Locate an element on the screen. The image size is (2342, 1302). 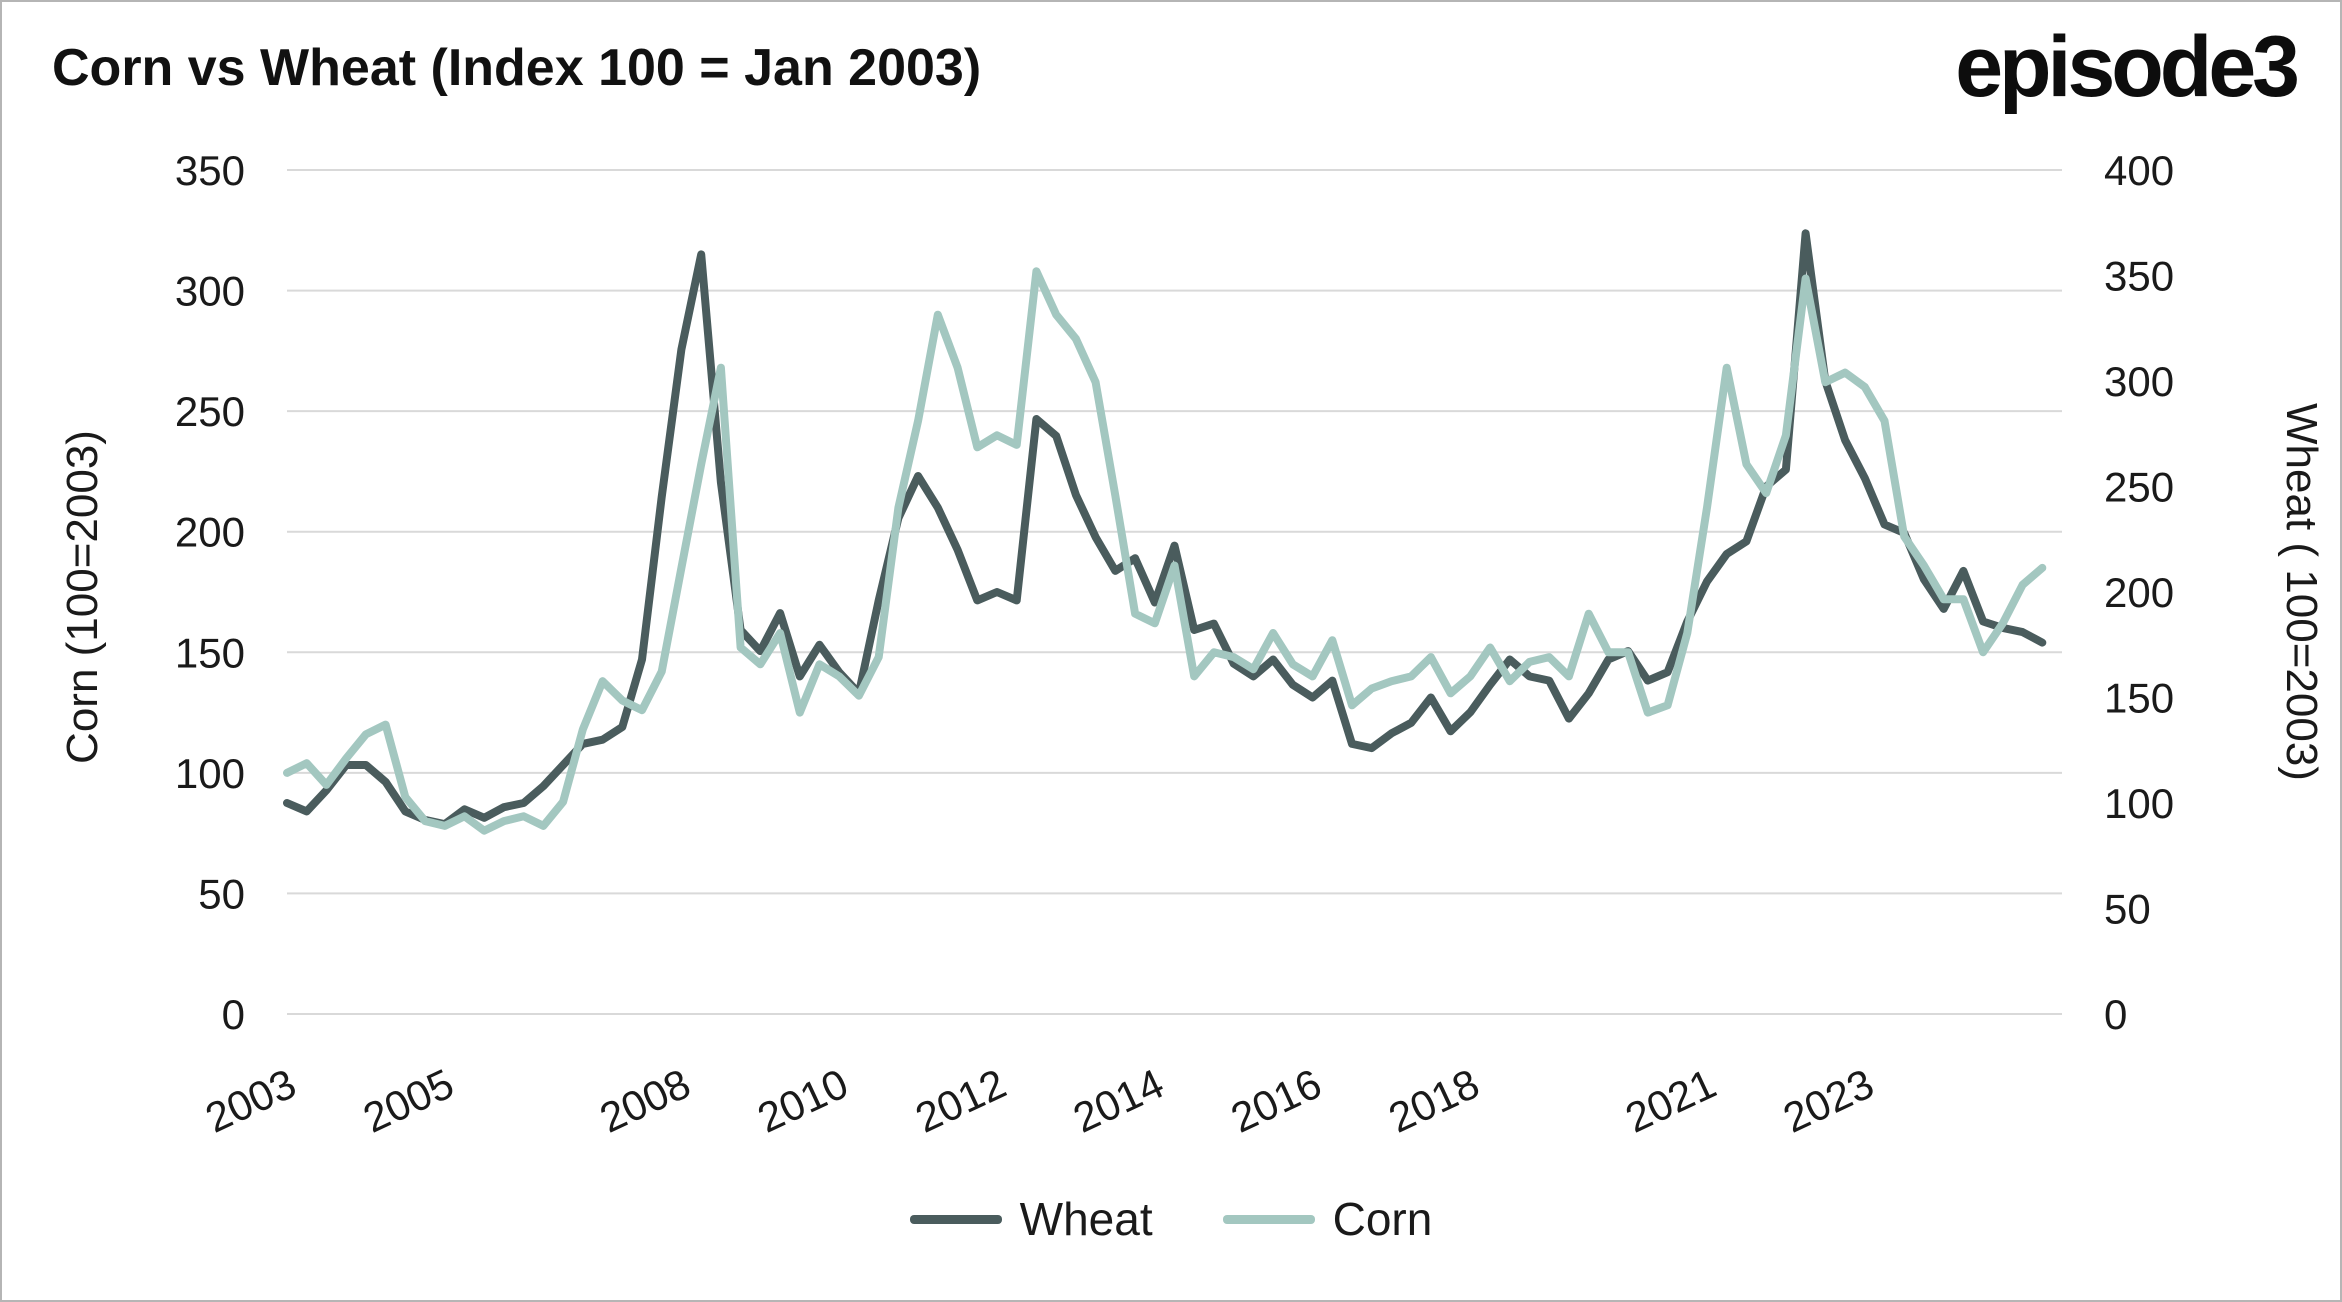
x-axis-tick: 2016 is located at coordinates (1276, 1101).